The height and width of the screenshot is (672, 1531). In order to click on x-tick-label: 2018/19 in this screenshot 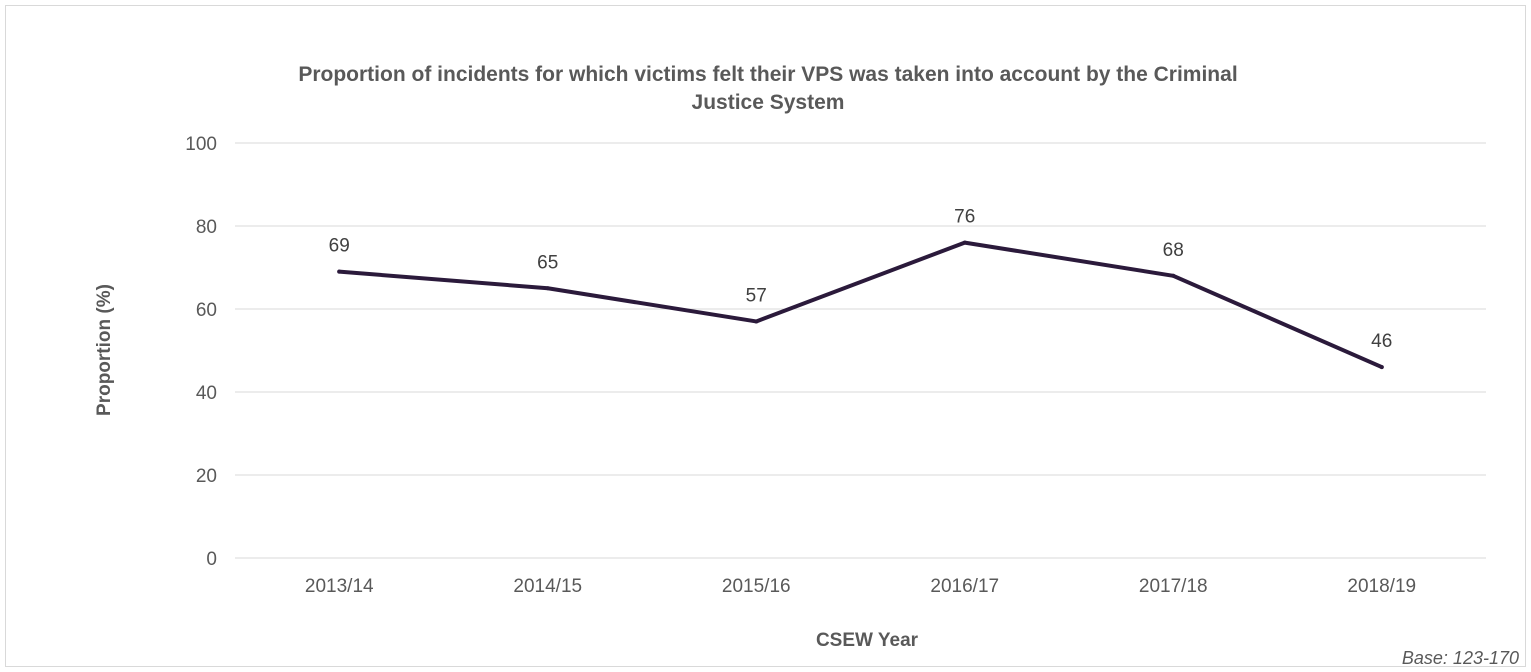, I will do `click(1381, 586)`.